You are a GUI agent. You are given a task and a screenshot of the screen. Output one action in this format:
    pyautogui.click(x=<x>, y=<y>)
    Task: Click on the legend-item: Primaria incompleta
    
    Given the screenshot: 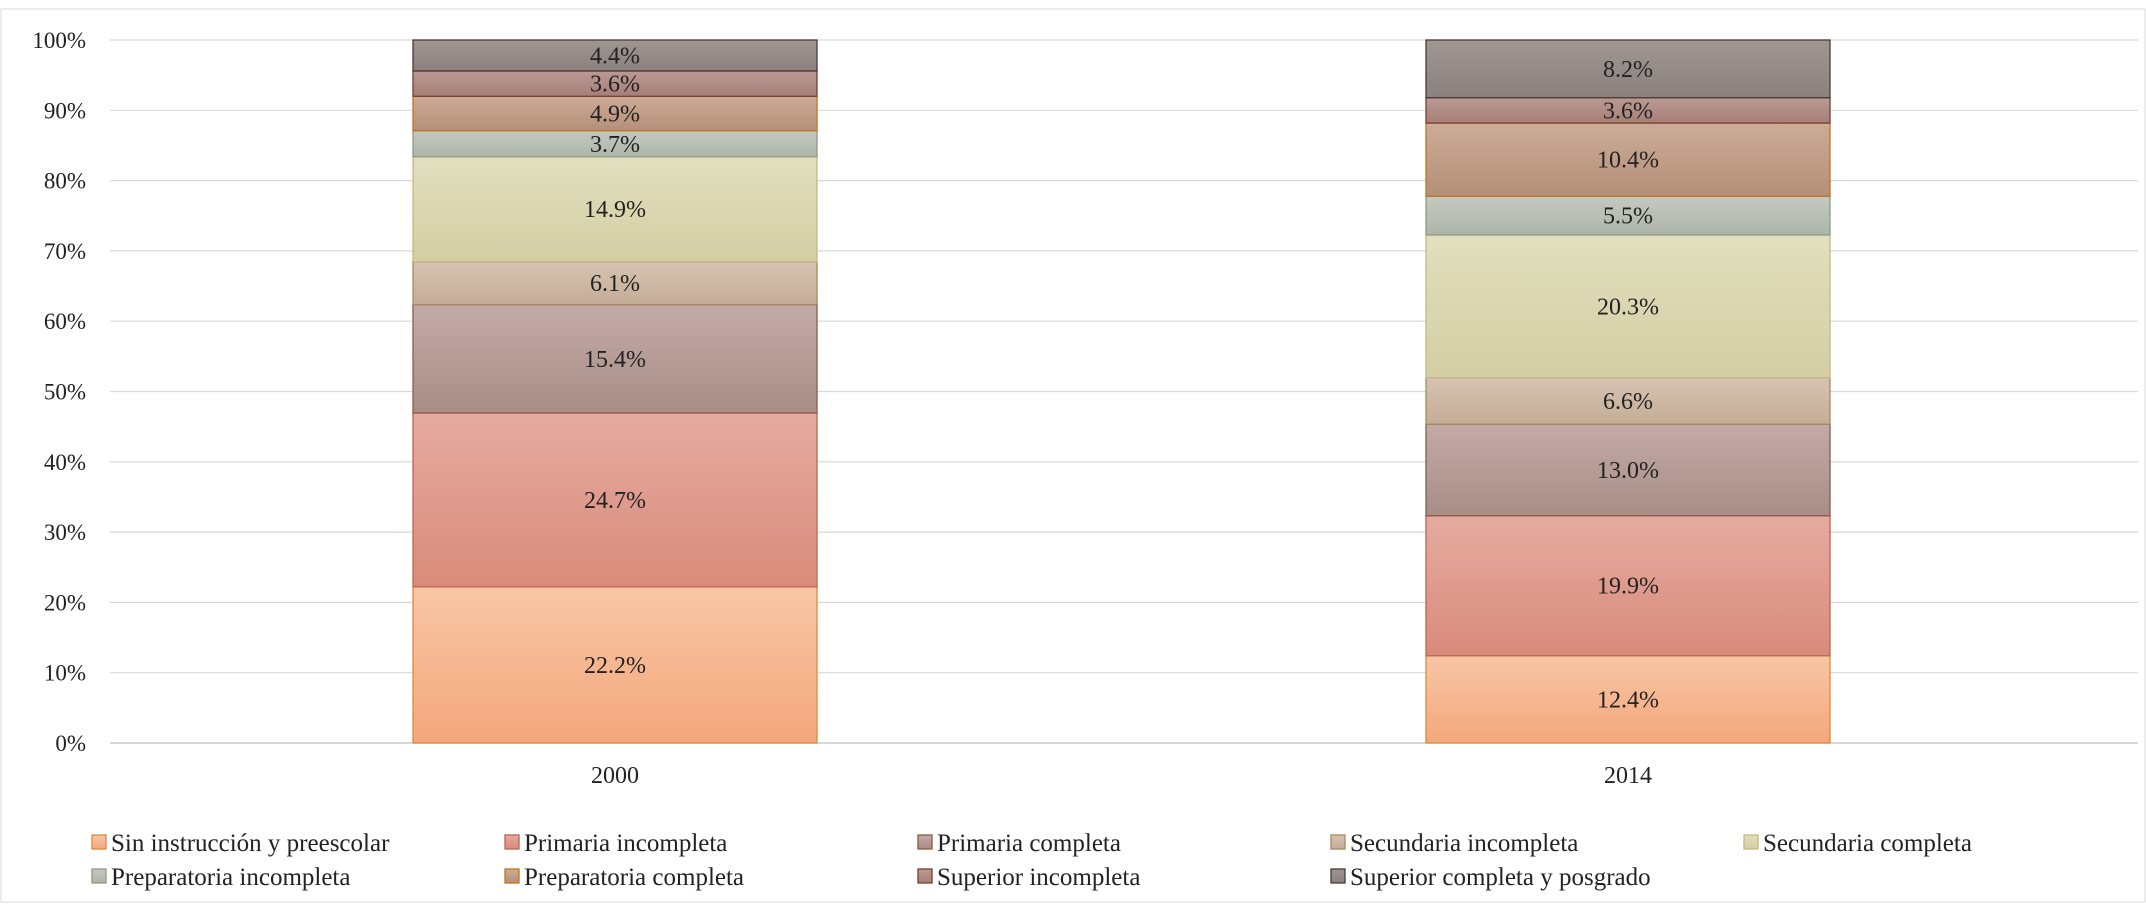 What is the action you would take?
    pyautogui.click(x=615, y=843)
    